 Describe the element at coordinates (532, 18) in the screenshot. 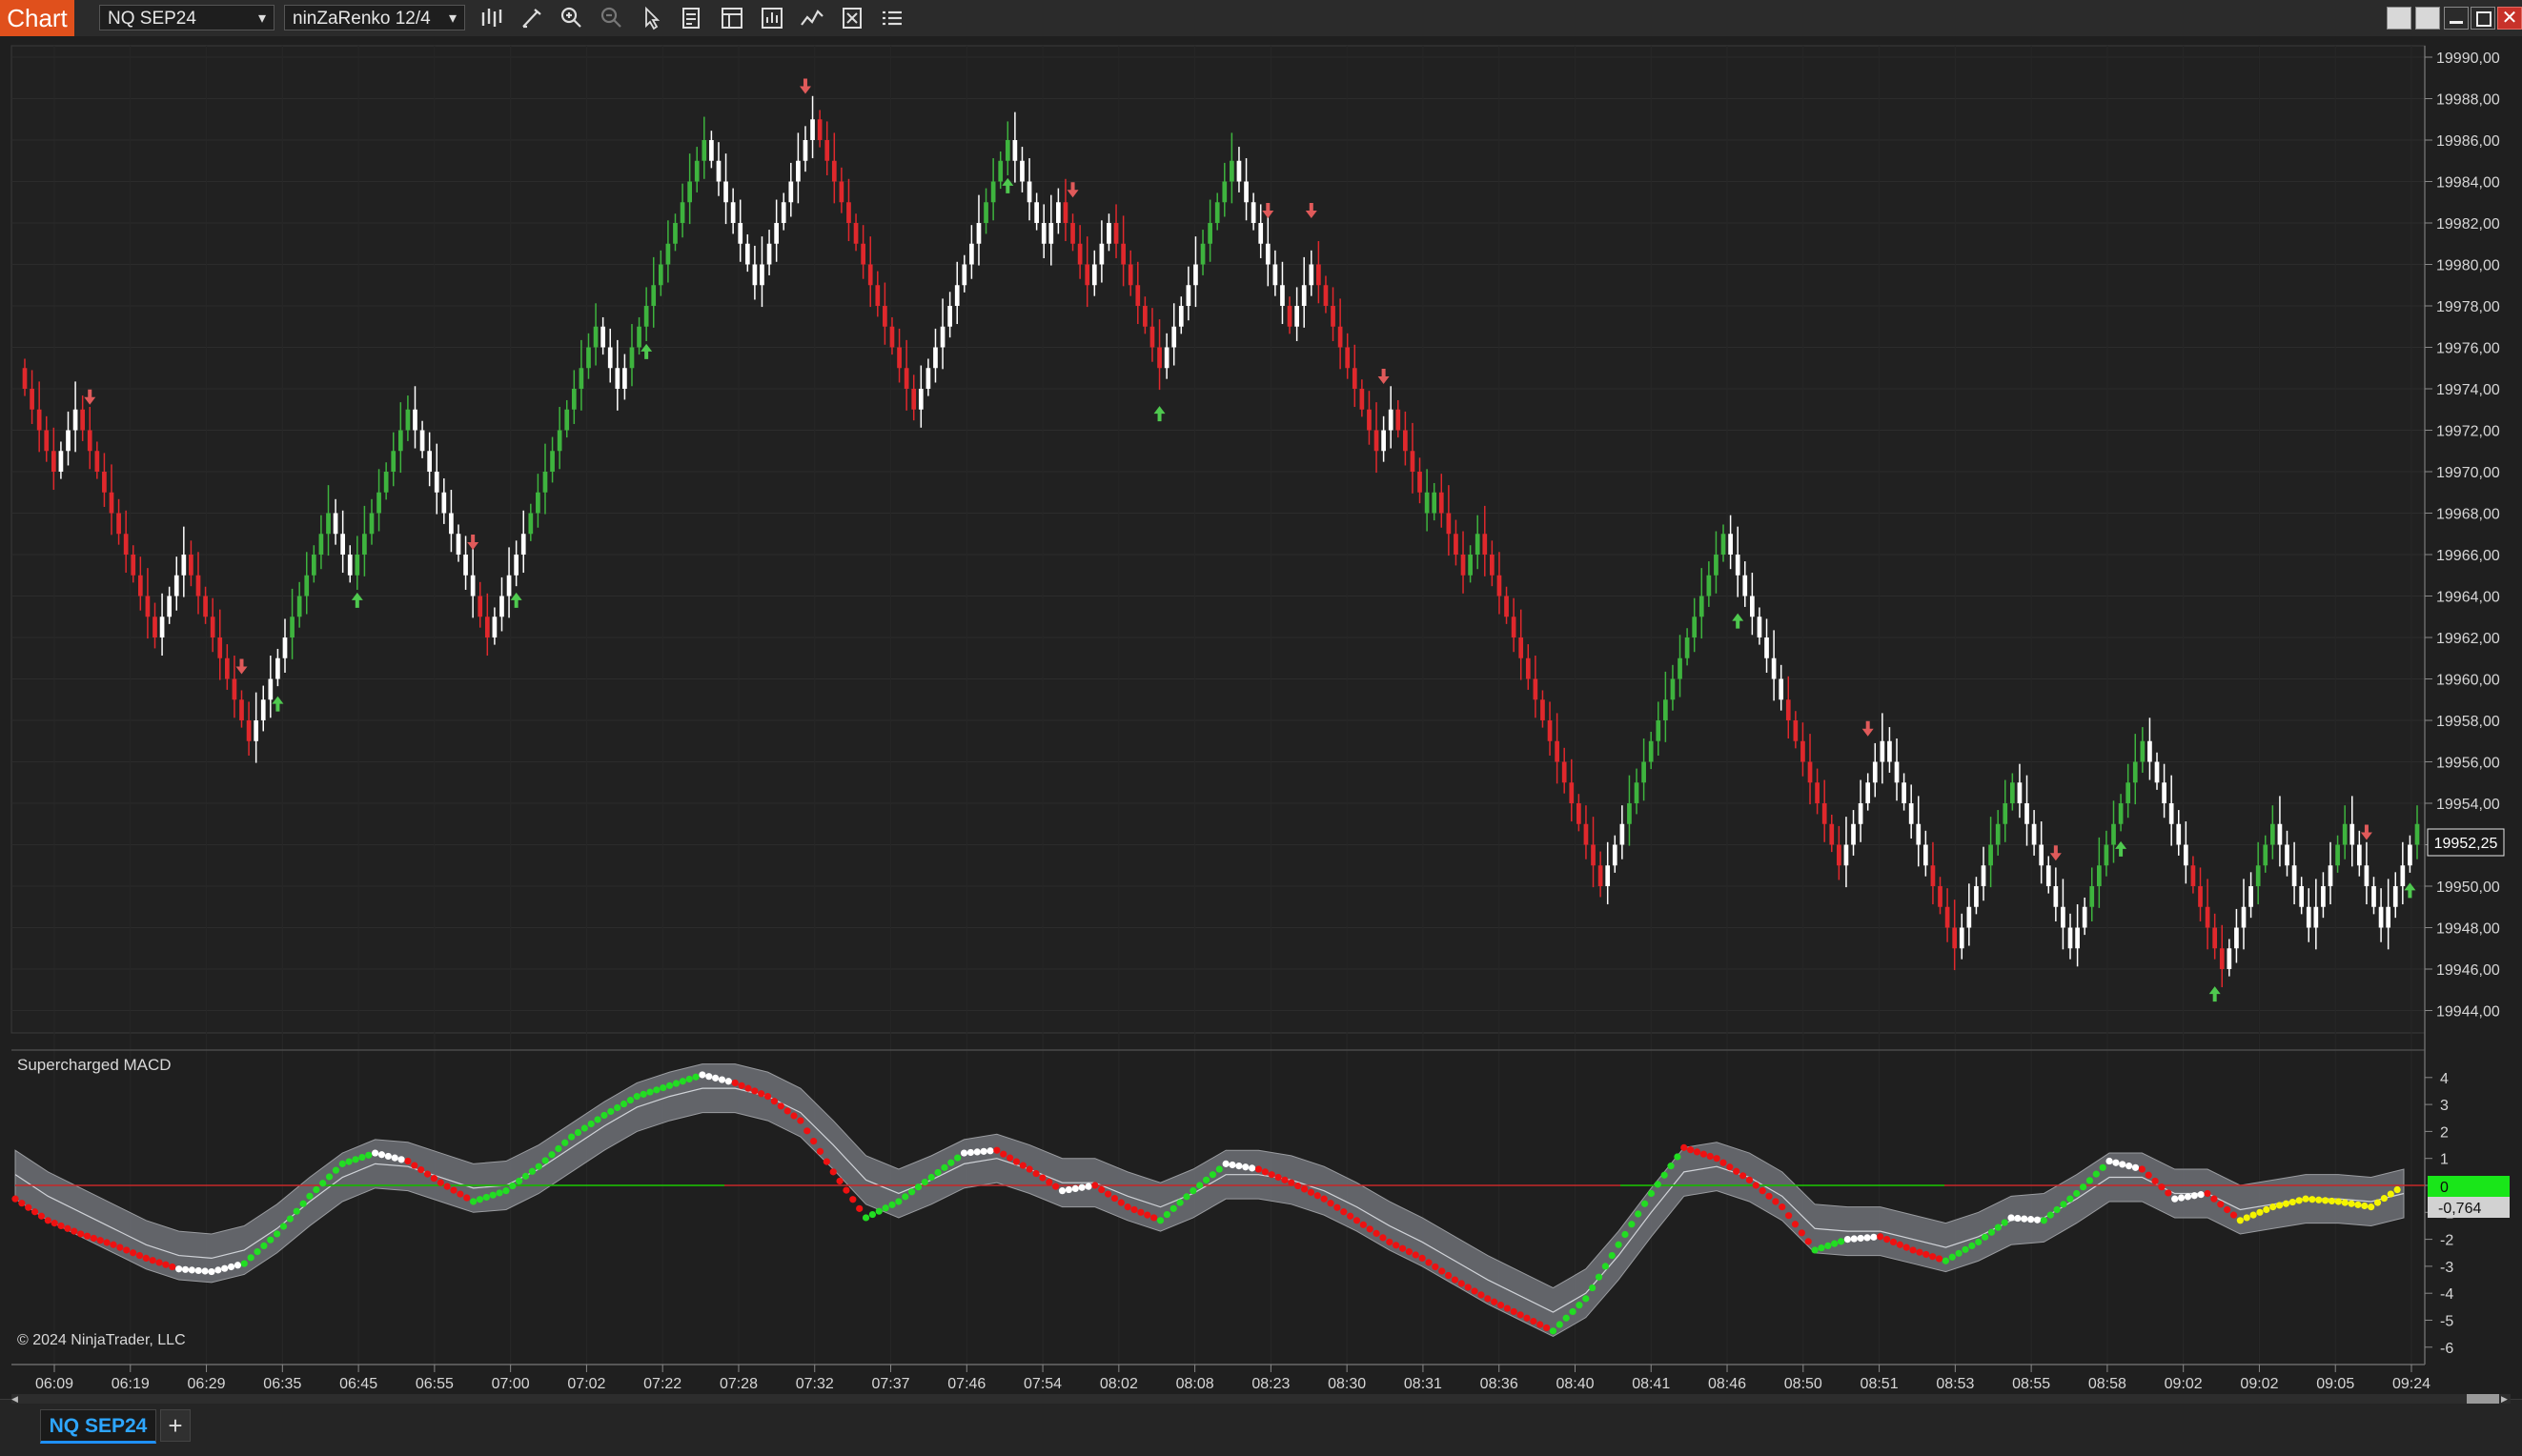

I see `pencil-icon` at that location.